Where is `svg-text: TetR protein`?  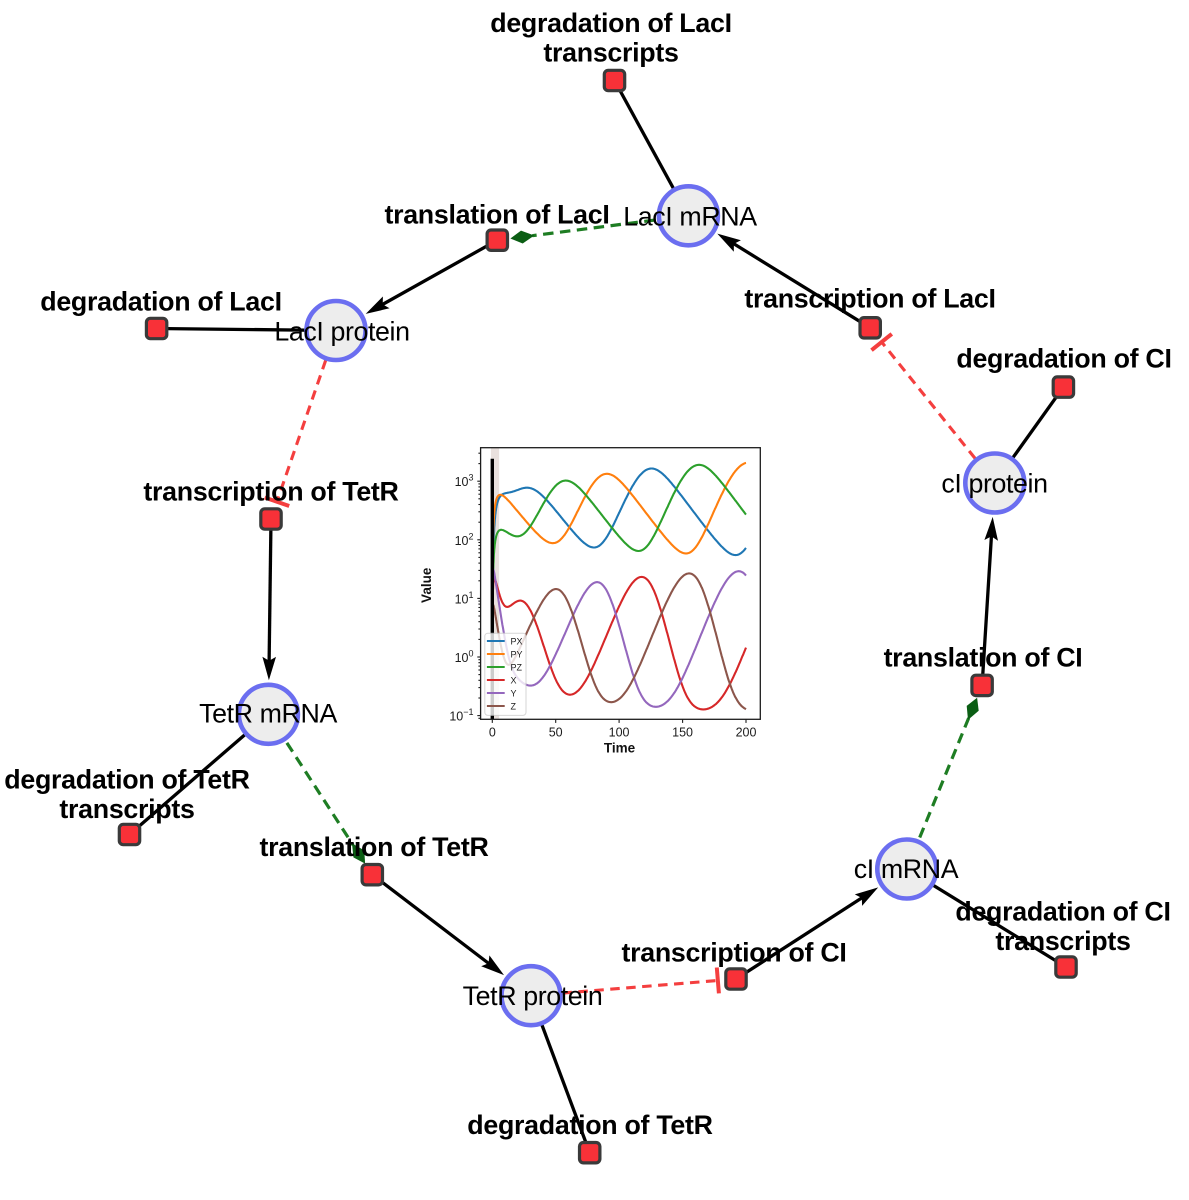
svg-text: TetR protein is located at coordinates (533, 996).